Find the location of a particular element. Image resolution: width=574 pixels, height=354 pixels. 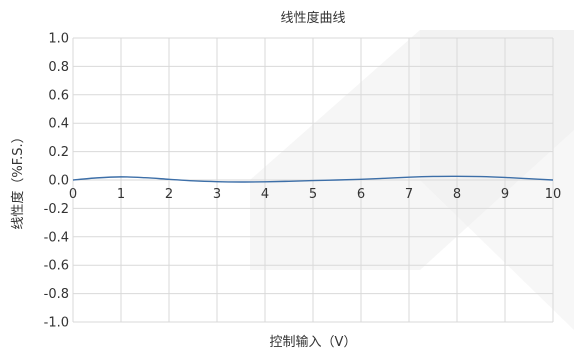

y-tick-label: -0.8 is located at coordinates (56, 294).